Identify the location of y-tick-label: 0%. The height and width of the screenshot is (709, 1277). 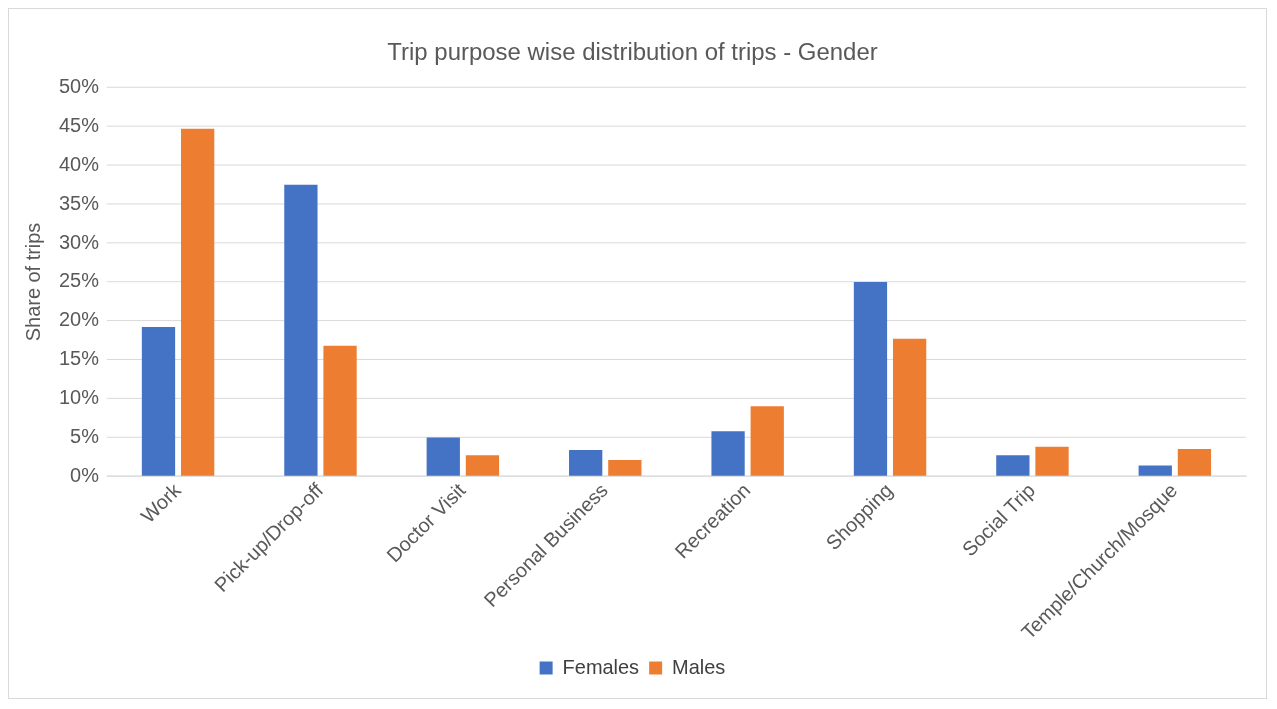
(85, 474).